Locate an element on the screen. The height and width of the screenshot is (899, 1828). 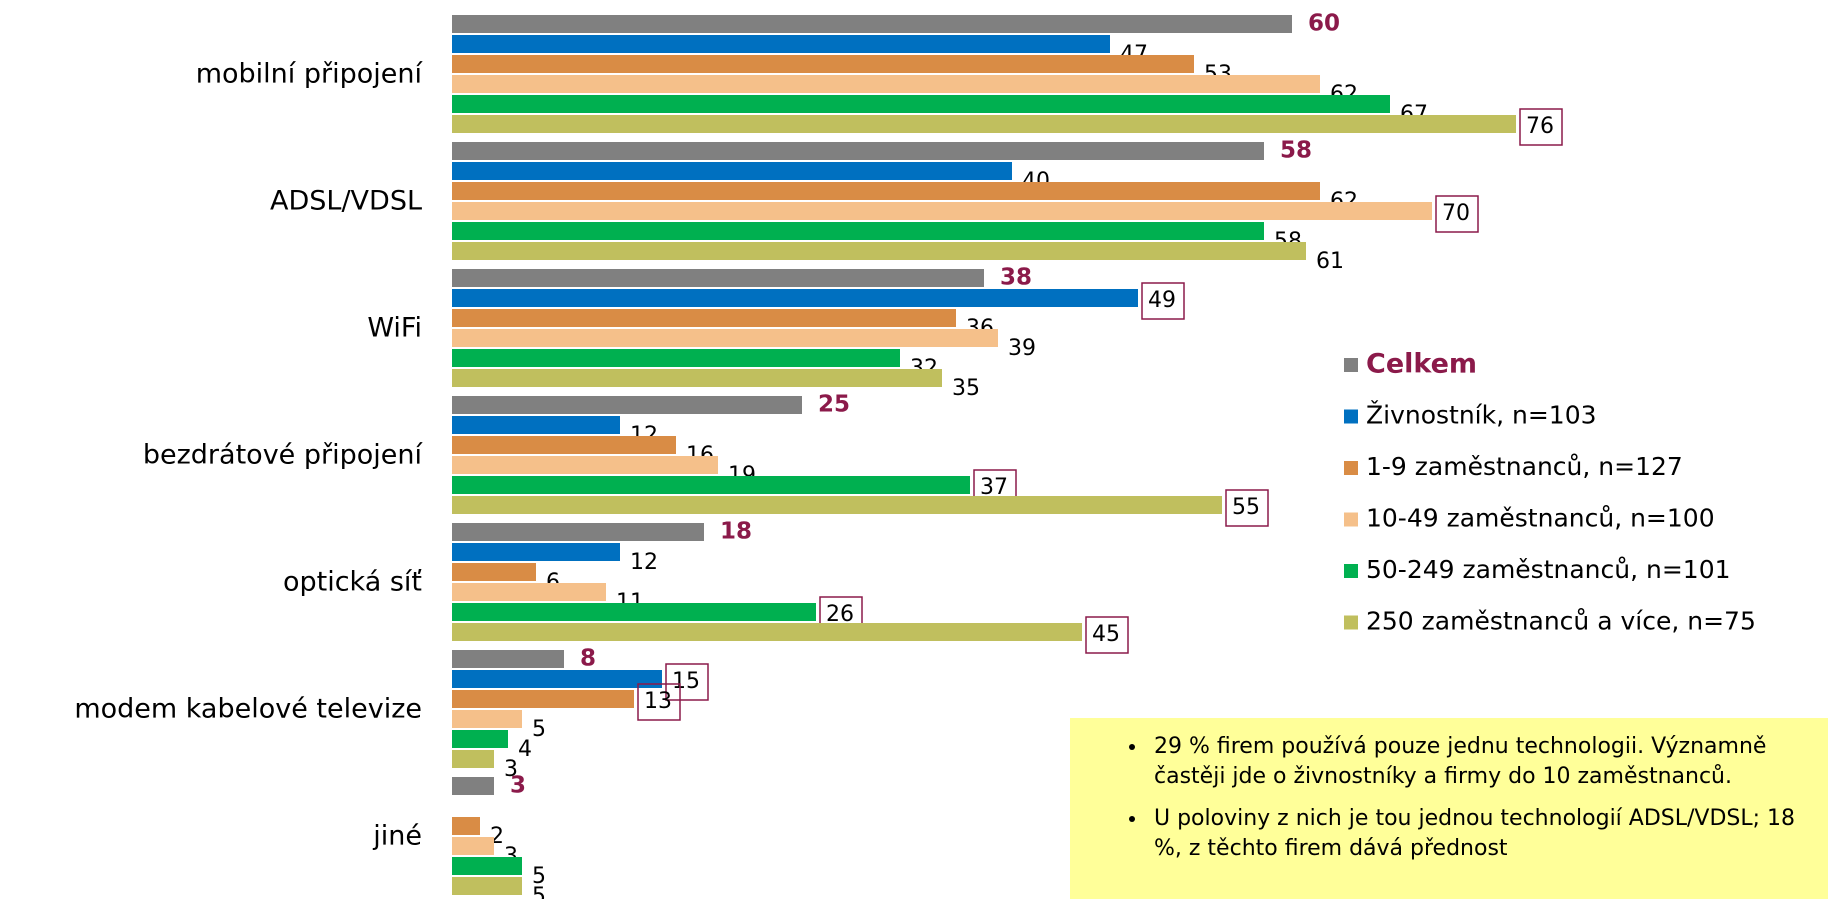
legend-label: Celkem is located at coordinates (1421, 364).